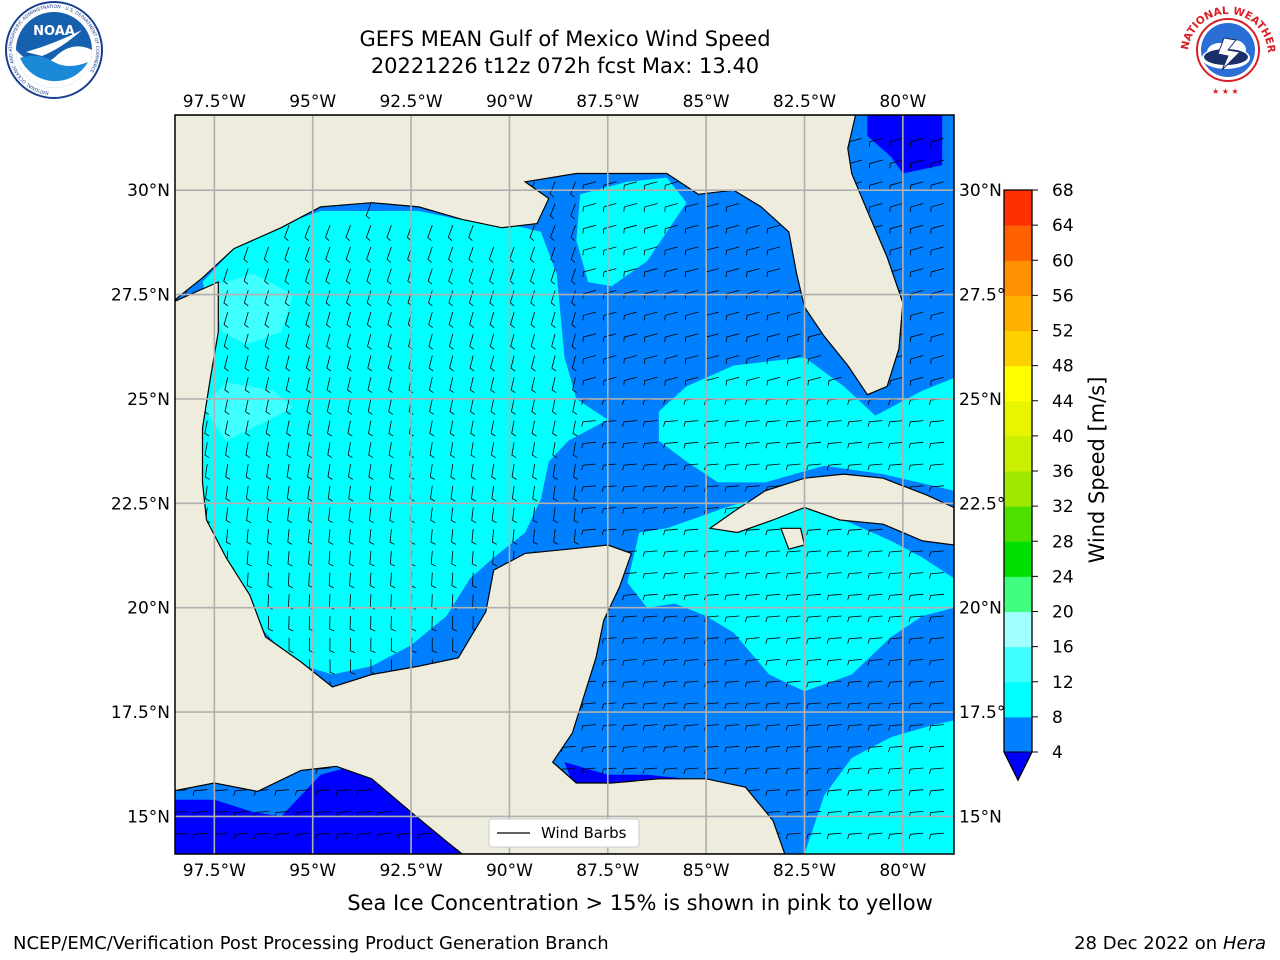 The height and width of the screenshot is (960, 1280). What do you see at coordinates (54, 31) in the screenshot?
I see `noaa-logo-text: NOAA` at bounding box center [54, 31].